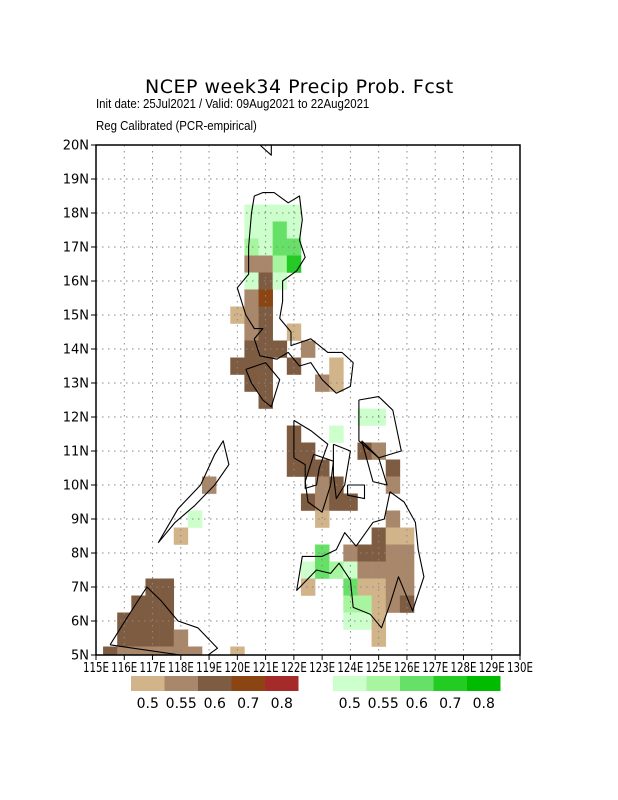 The height and width of the screenshot is (800, 618). Describe the element at coordinates (80, 656) in the screenshot. I see `lat-tick-label: 5N` at that location.